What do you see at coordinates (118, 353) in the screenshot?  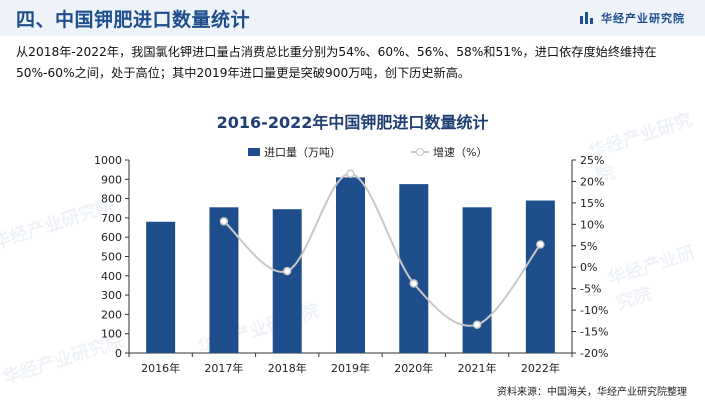 I see `y-left-tick-label: 0` at bounding box center [118, 353].